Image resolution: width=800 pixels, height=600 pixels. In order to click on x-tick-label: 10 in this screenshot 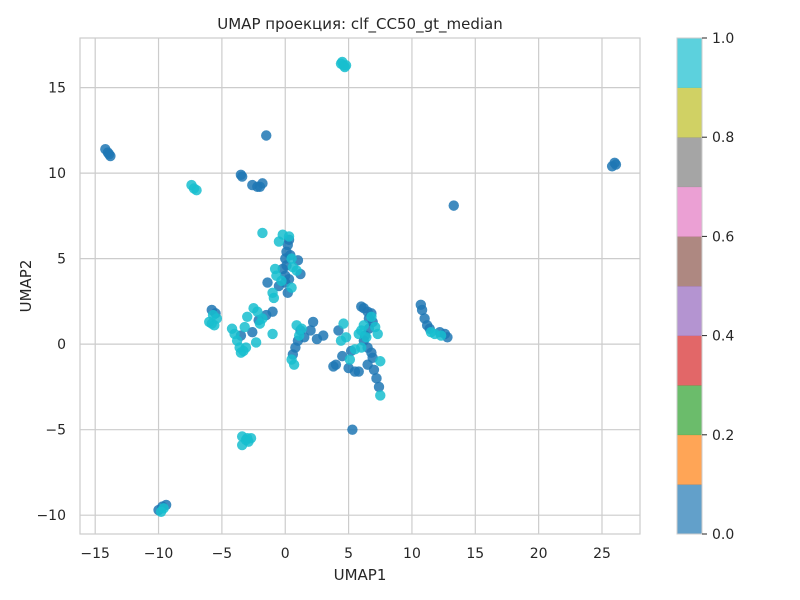, I will do `click(412, 554)`.